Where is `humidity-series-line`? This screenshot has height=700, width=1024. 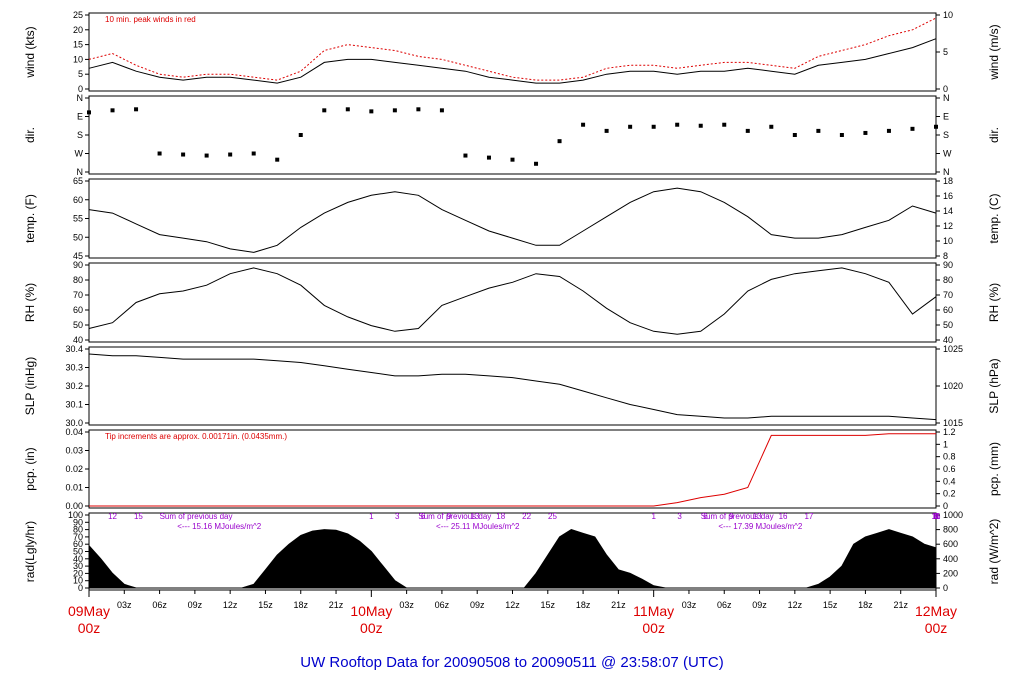
humidity-series-line is located at coordinates (512, 301).